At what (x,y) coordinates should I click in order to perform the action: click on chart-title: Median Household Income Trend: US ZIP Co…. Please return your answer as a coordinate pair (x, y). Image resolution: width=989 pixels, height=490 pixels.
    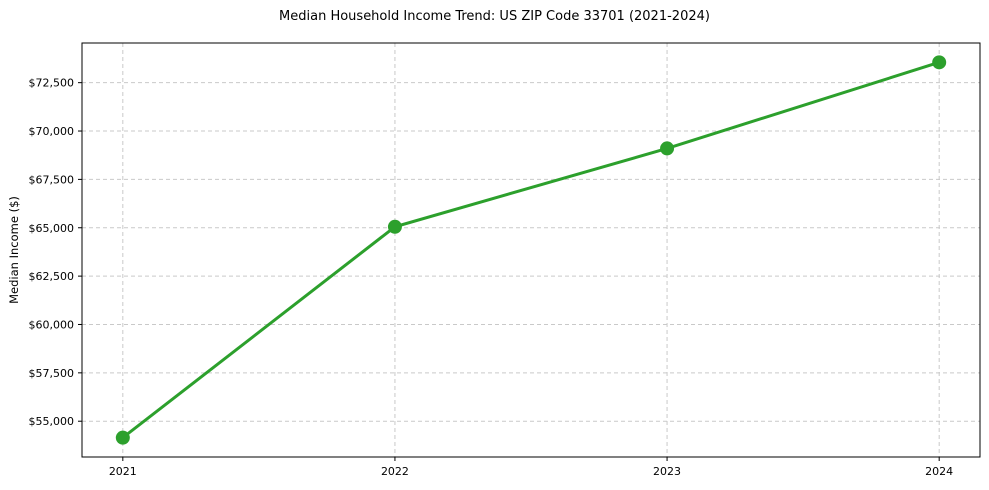
    Looking at the image, I should click on (494, 16).